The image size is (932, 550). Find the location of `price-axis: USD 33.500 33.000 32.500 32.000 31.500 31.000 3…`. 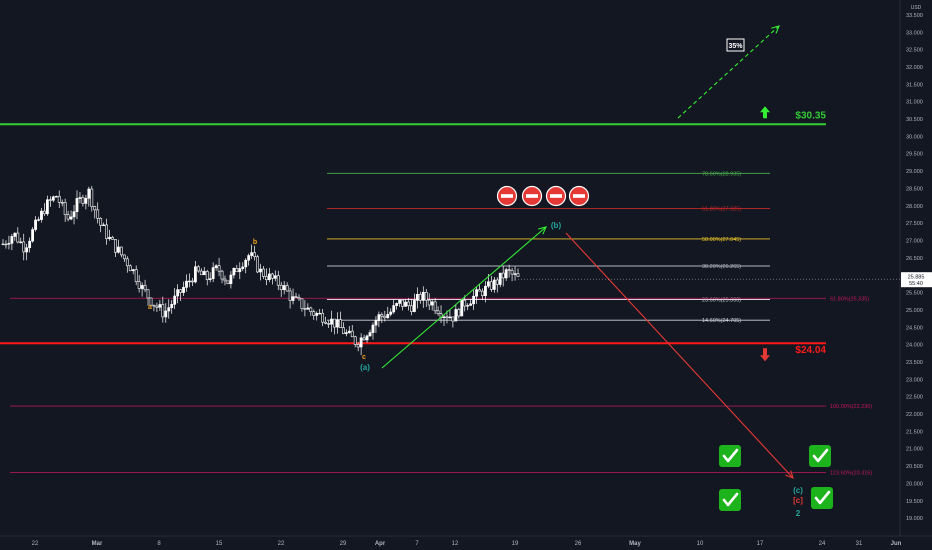

price-axis: USD 33.500 33.000 32.500 32.000 31.500 31.000 3… is located at coordinates (911, 268).